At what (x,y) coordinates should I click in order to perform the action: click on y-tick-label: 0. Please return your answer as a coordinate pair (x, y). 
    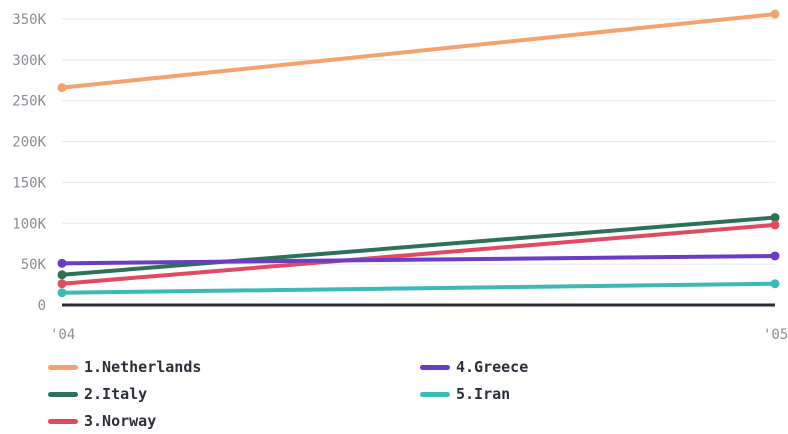
    Looking at the image, I should click on (42, 306).